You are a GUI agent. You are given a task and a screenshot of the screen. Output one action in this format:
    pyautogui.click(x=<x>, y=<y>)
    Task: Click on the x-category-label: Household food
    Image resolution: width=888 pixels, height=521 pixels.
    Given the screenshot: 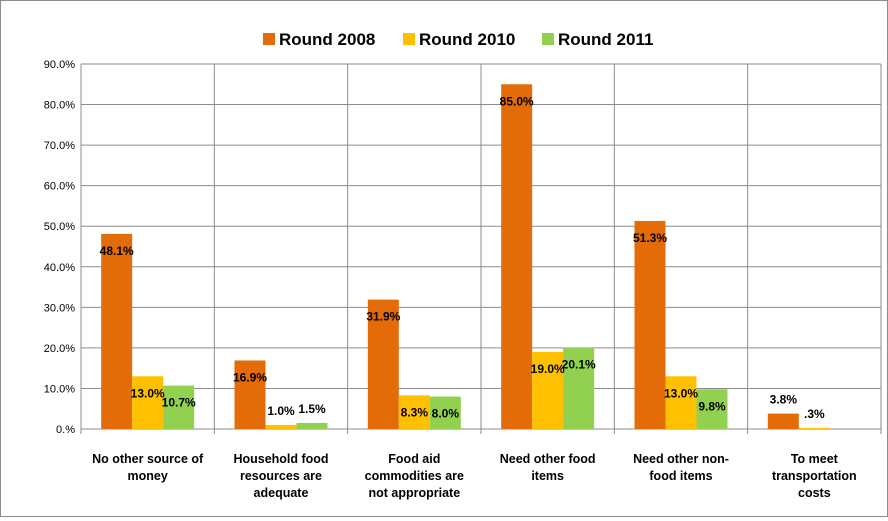 What is the action you would take?
    pyautogui.click(x=280, y=459)
    